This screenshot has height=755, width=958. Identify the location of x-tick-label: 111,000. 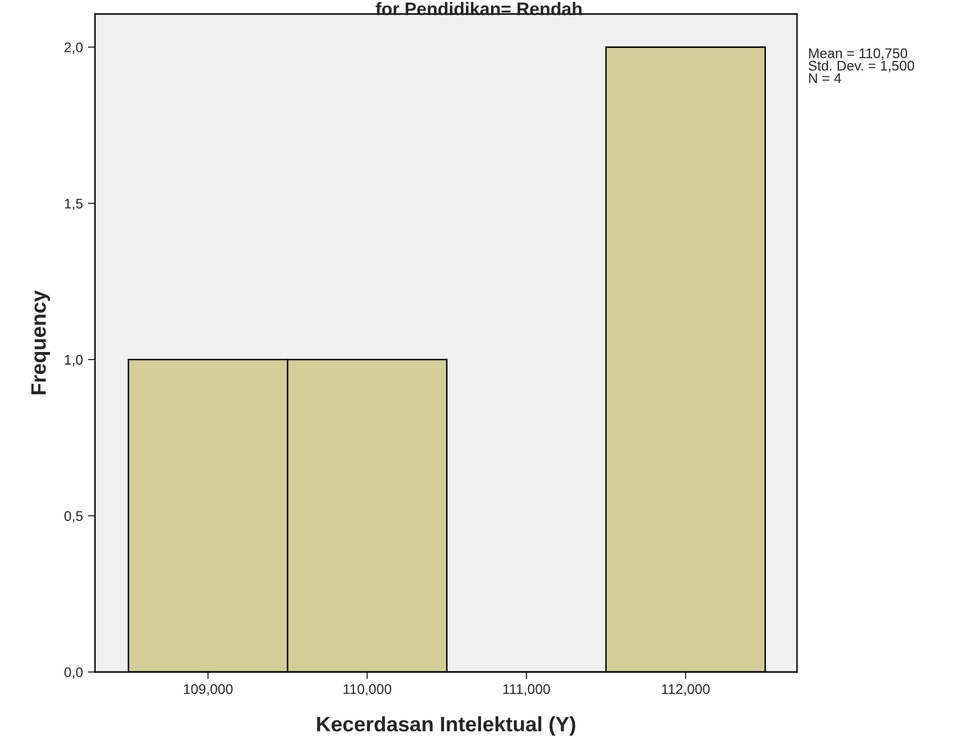
(526, 690).